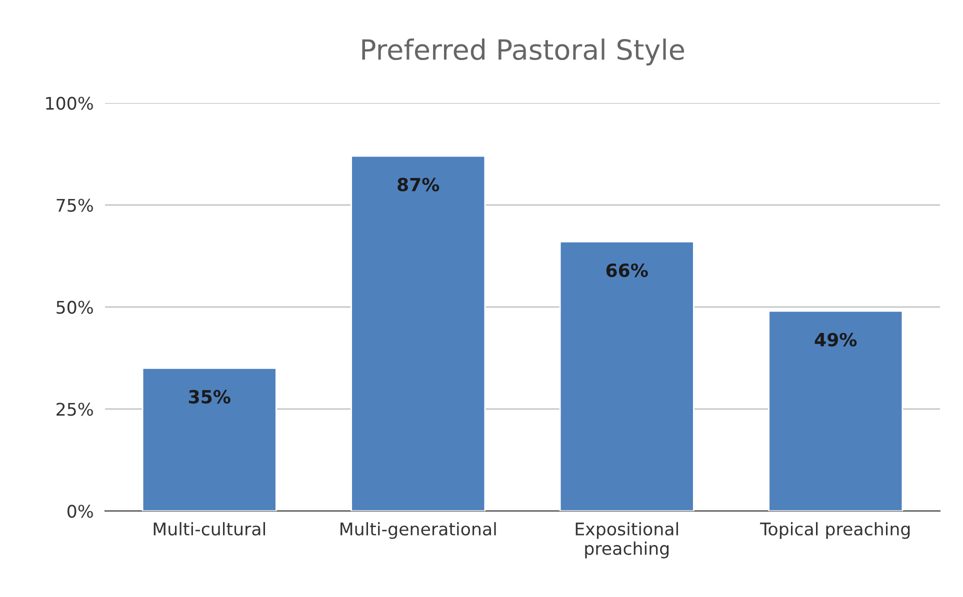 The image size is (963, 597). Describe the element at coordinates (835, 339) in the screenshot. I see `data-label: 49%` at that location.